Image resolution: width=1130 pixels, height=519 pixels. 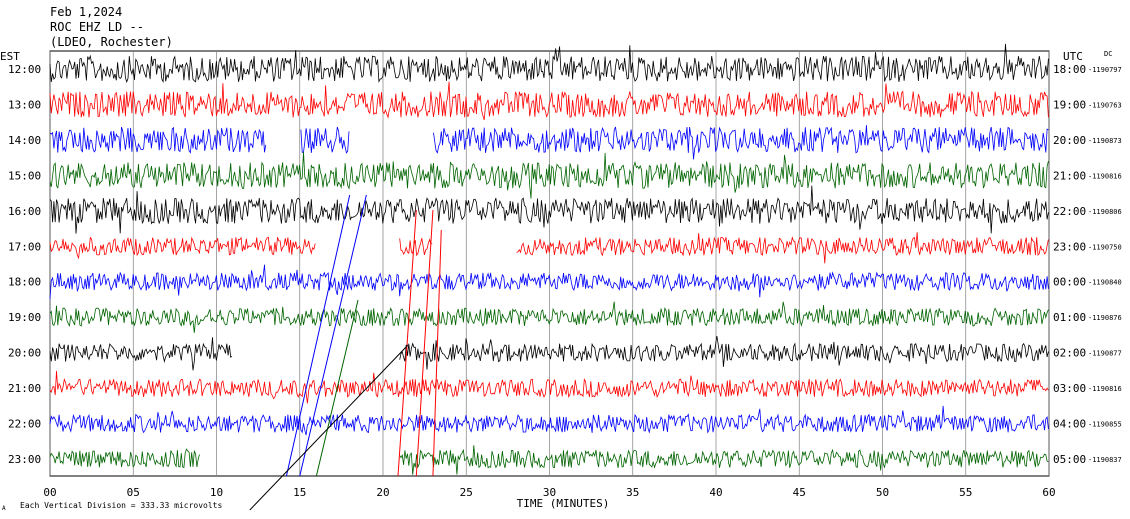 I want to click on utc-hour-label: 05:00, so click(x=1069, y=459).